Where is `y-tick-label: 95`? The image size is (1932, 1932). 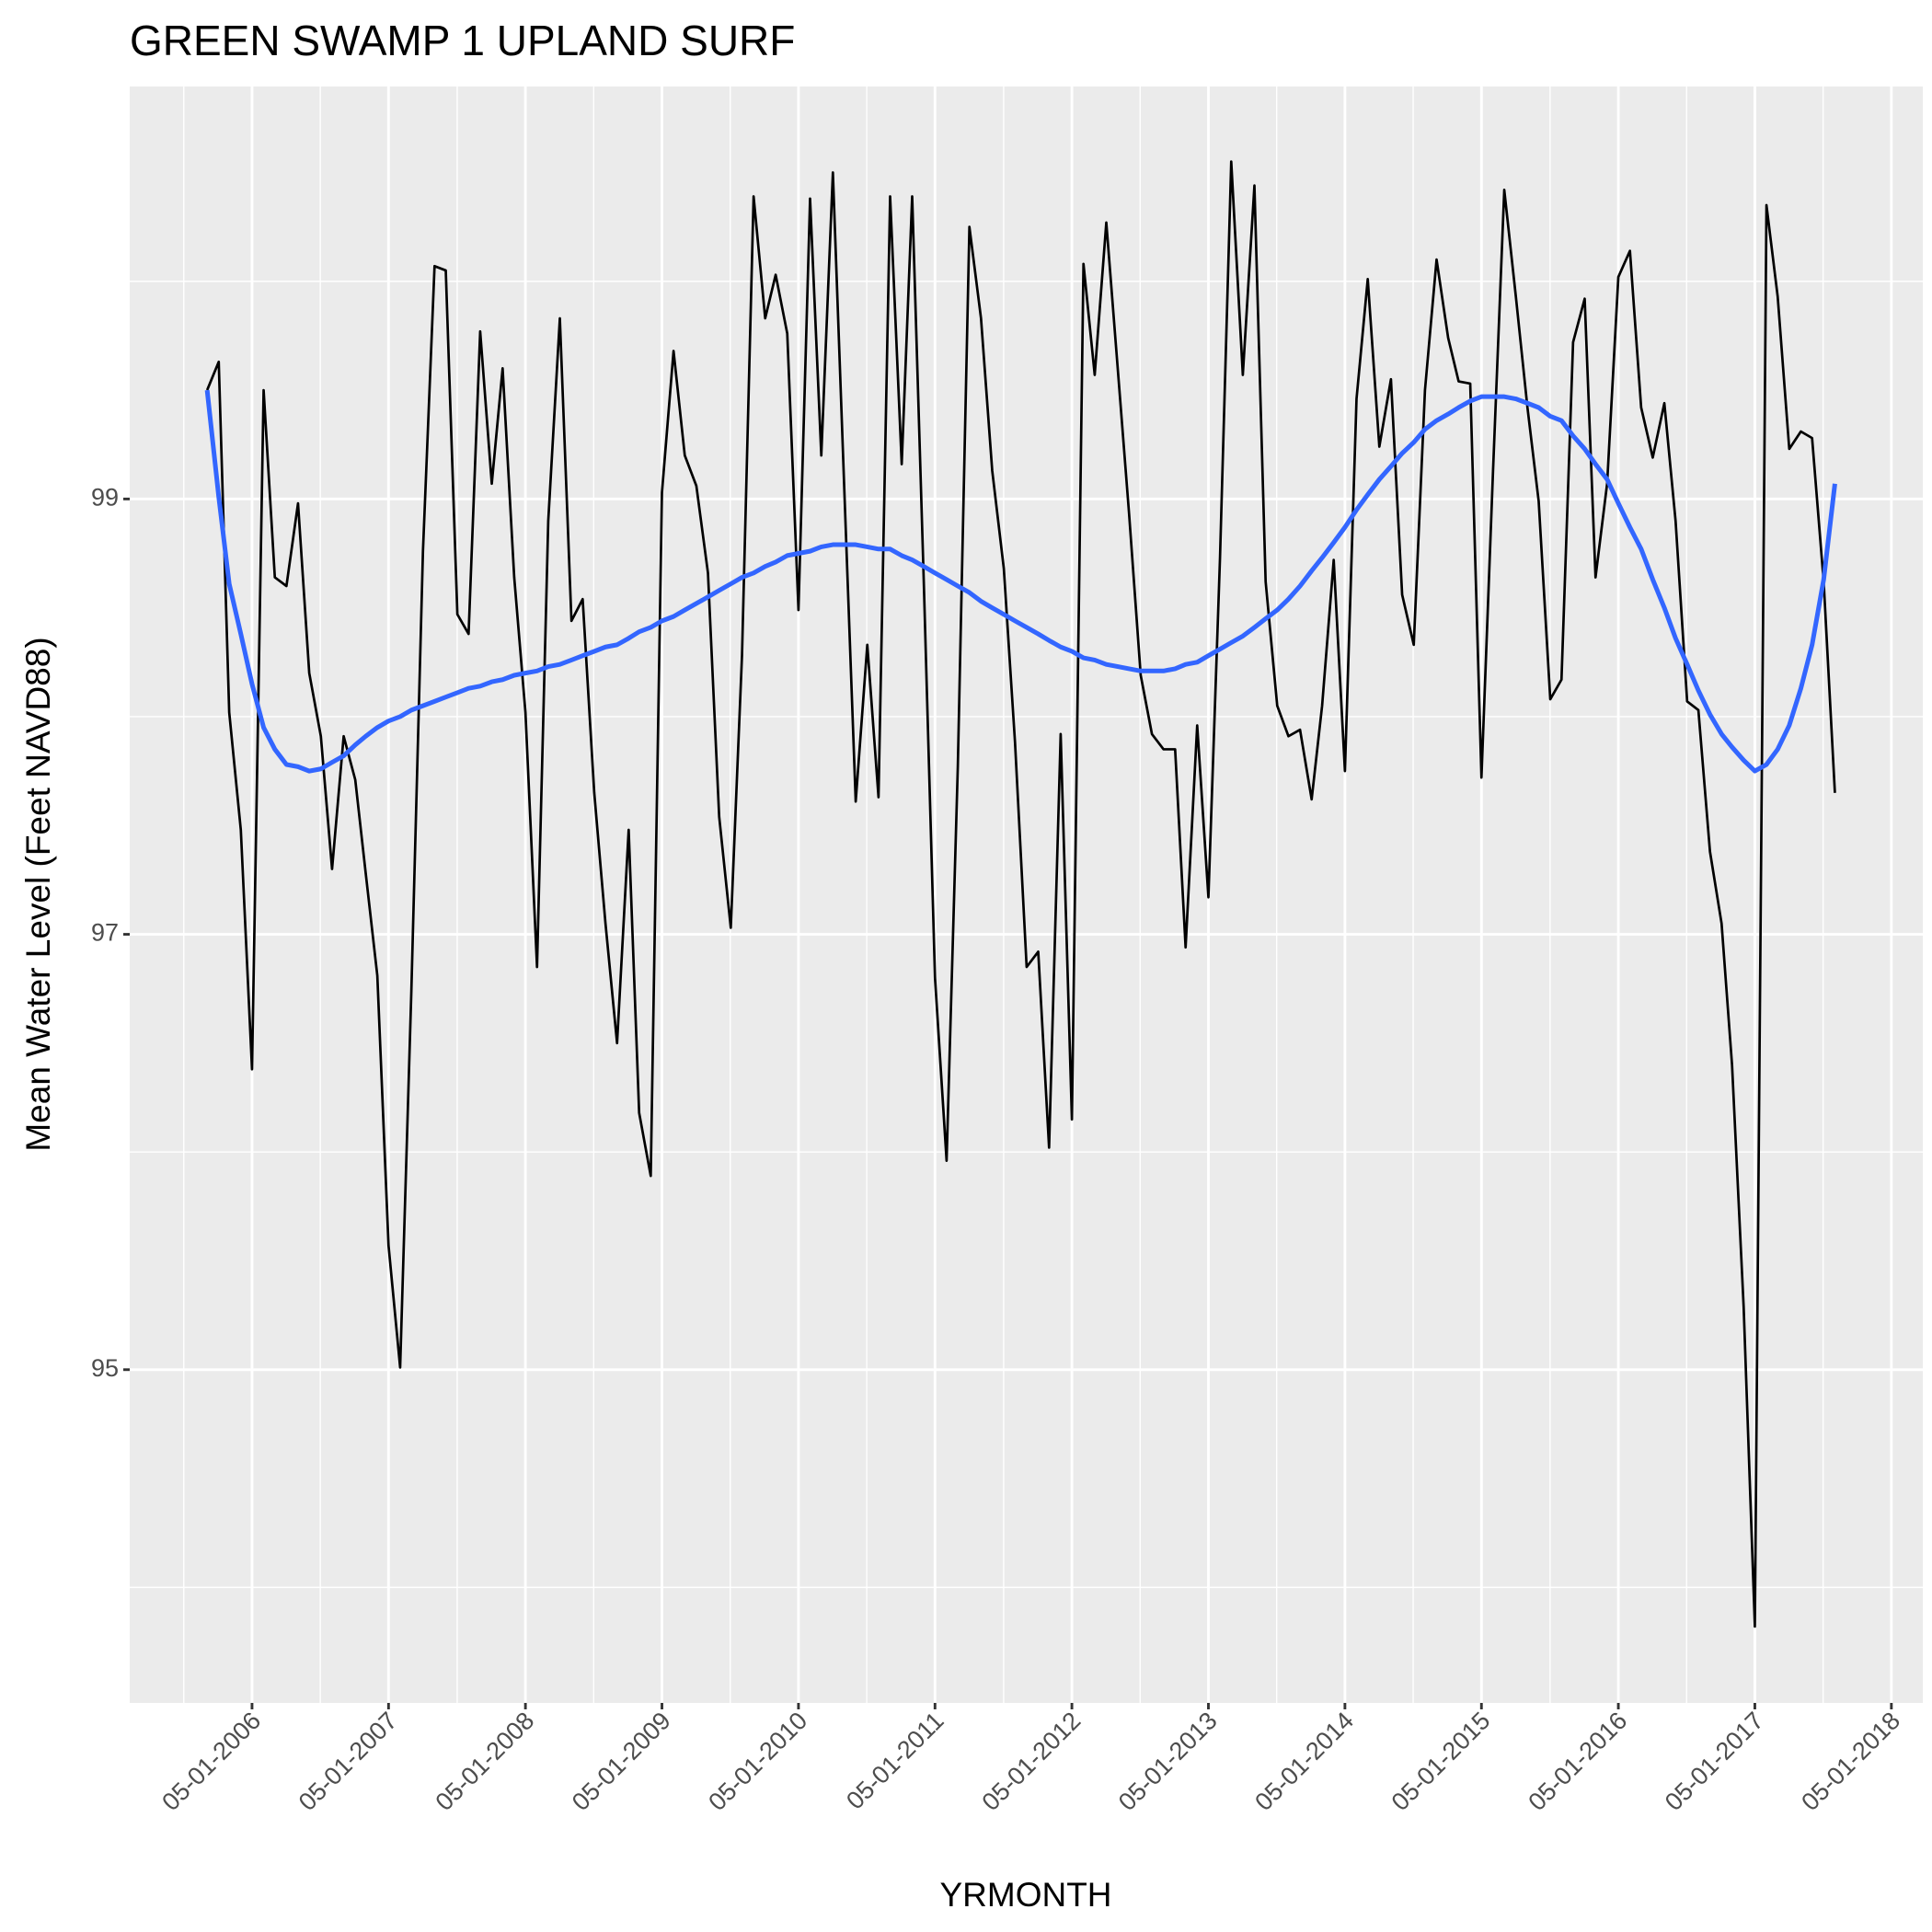
y-tick-label: 95 is located at coordinates (105, 1368).